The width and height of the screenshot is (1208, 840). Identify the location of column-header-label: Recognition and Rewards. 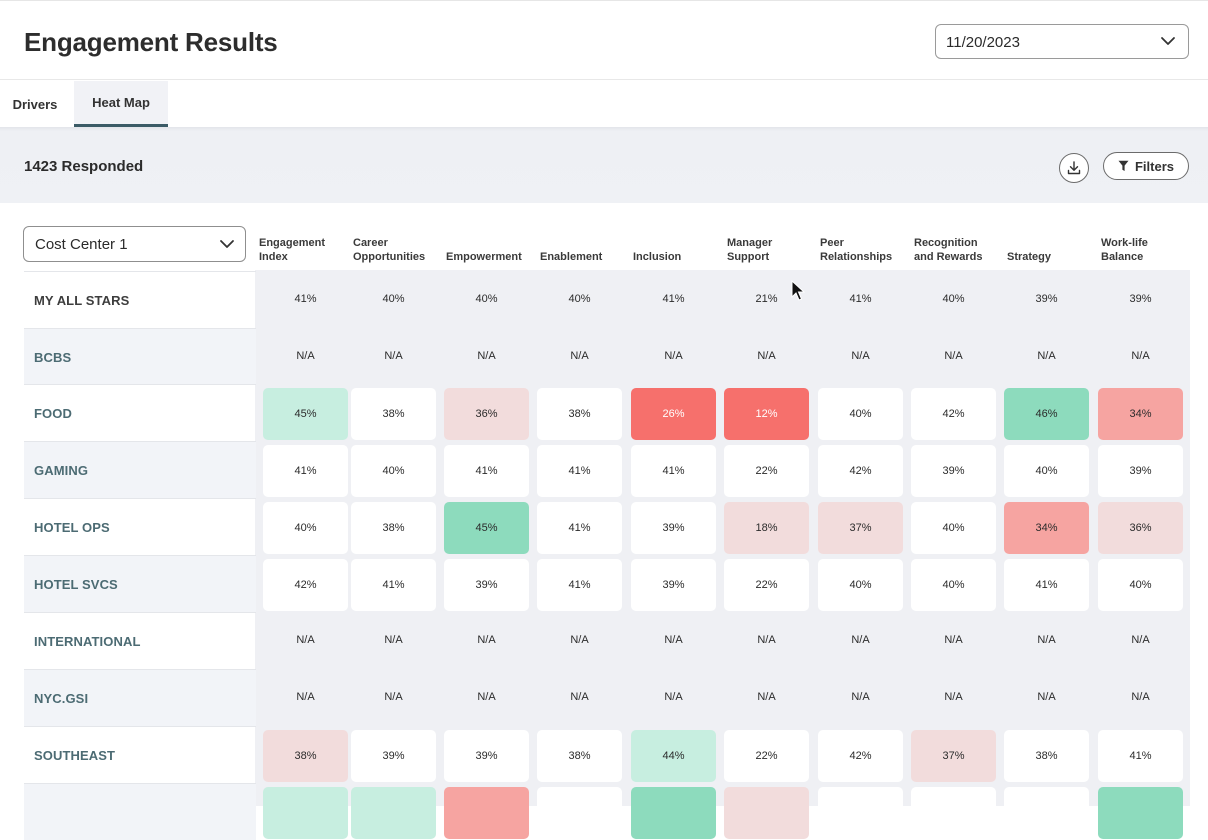
(948, 250).